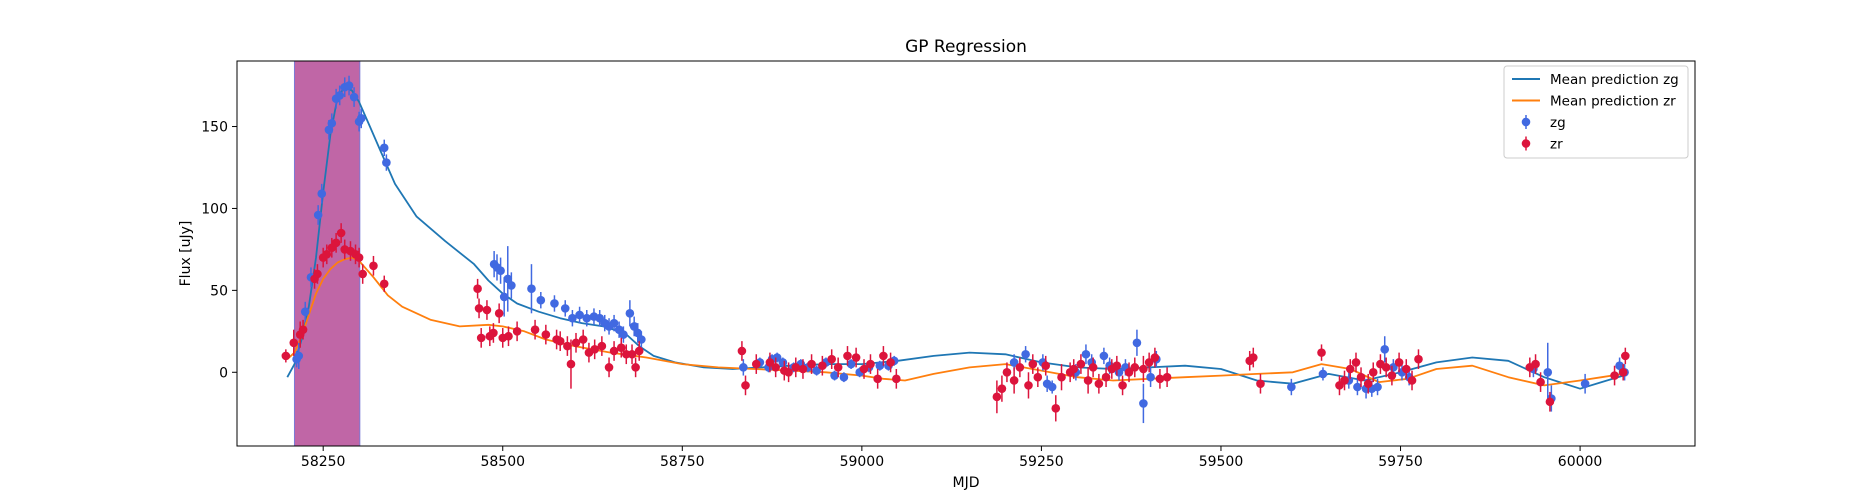 This screenshot has width=1875, height=504. What do you see at coordinates (186, 254) in the screenshot?
I see `y-axis-label: Flux [uJy]` at bounding box center [186, 254].